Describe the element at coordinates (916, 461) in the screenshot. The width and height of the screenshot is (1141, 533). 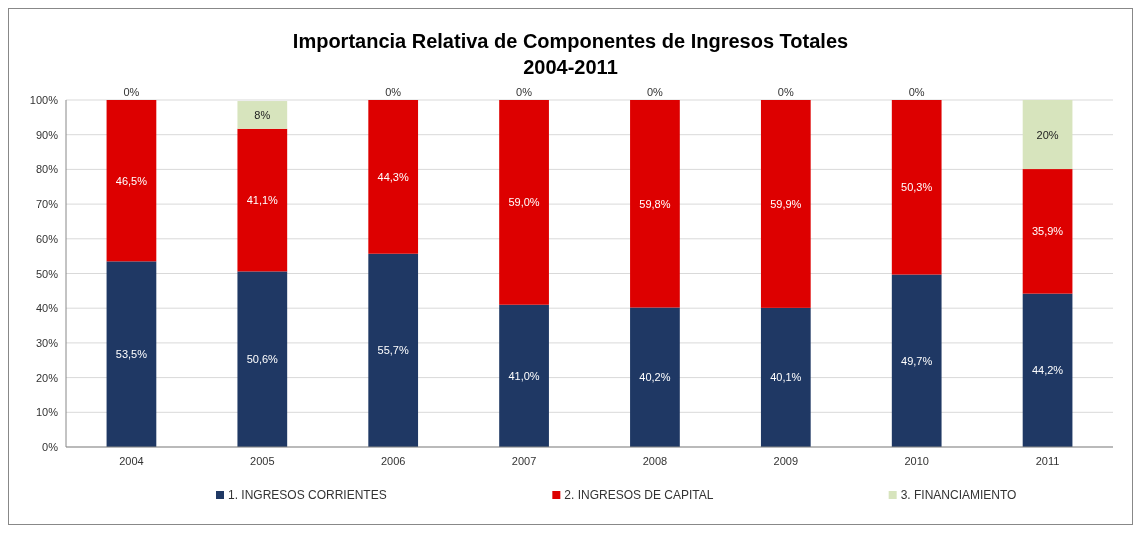
I see `x-tick-label: 2010` at that location.